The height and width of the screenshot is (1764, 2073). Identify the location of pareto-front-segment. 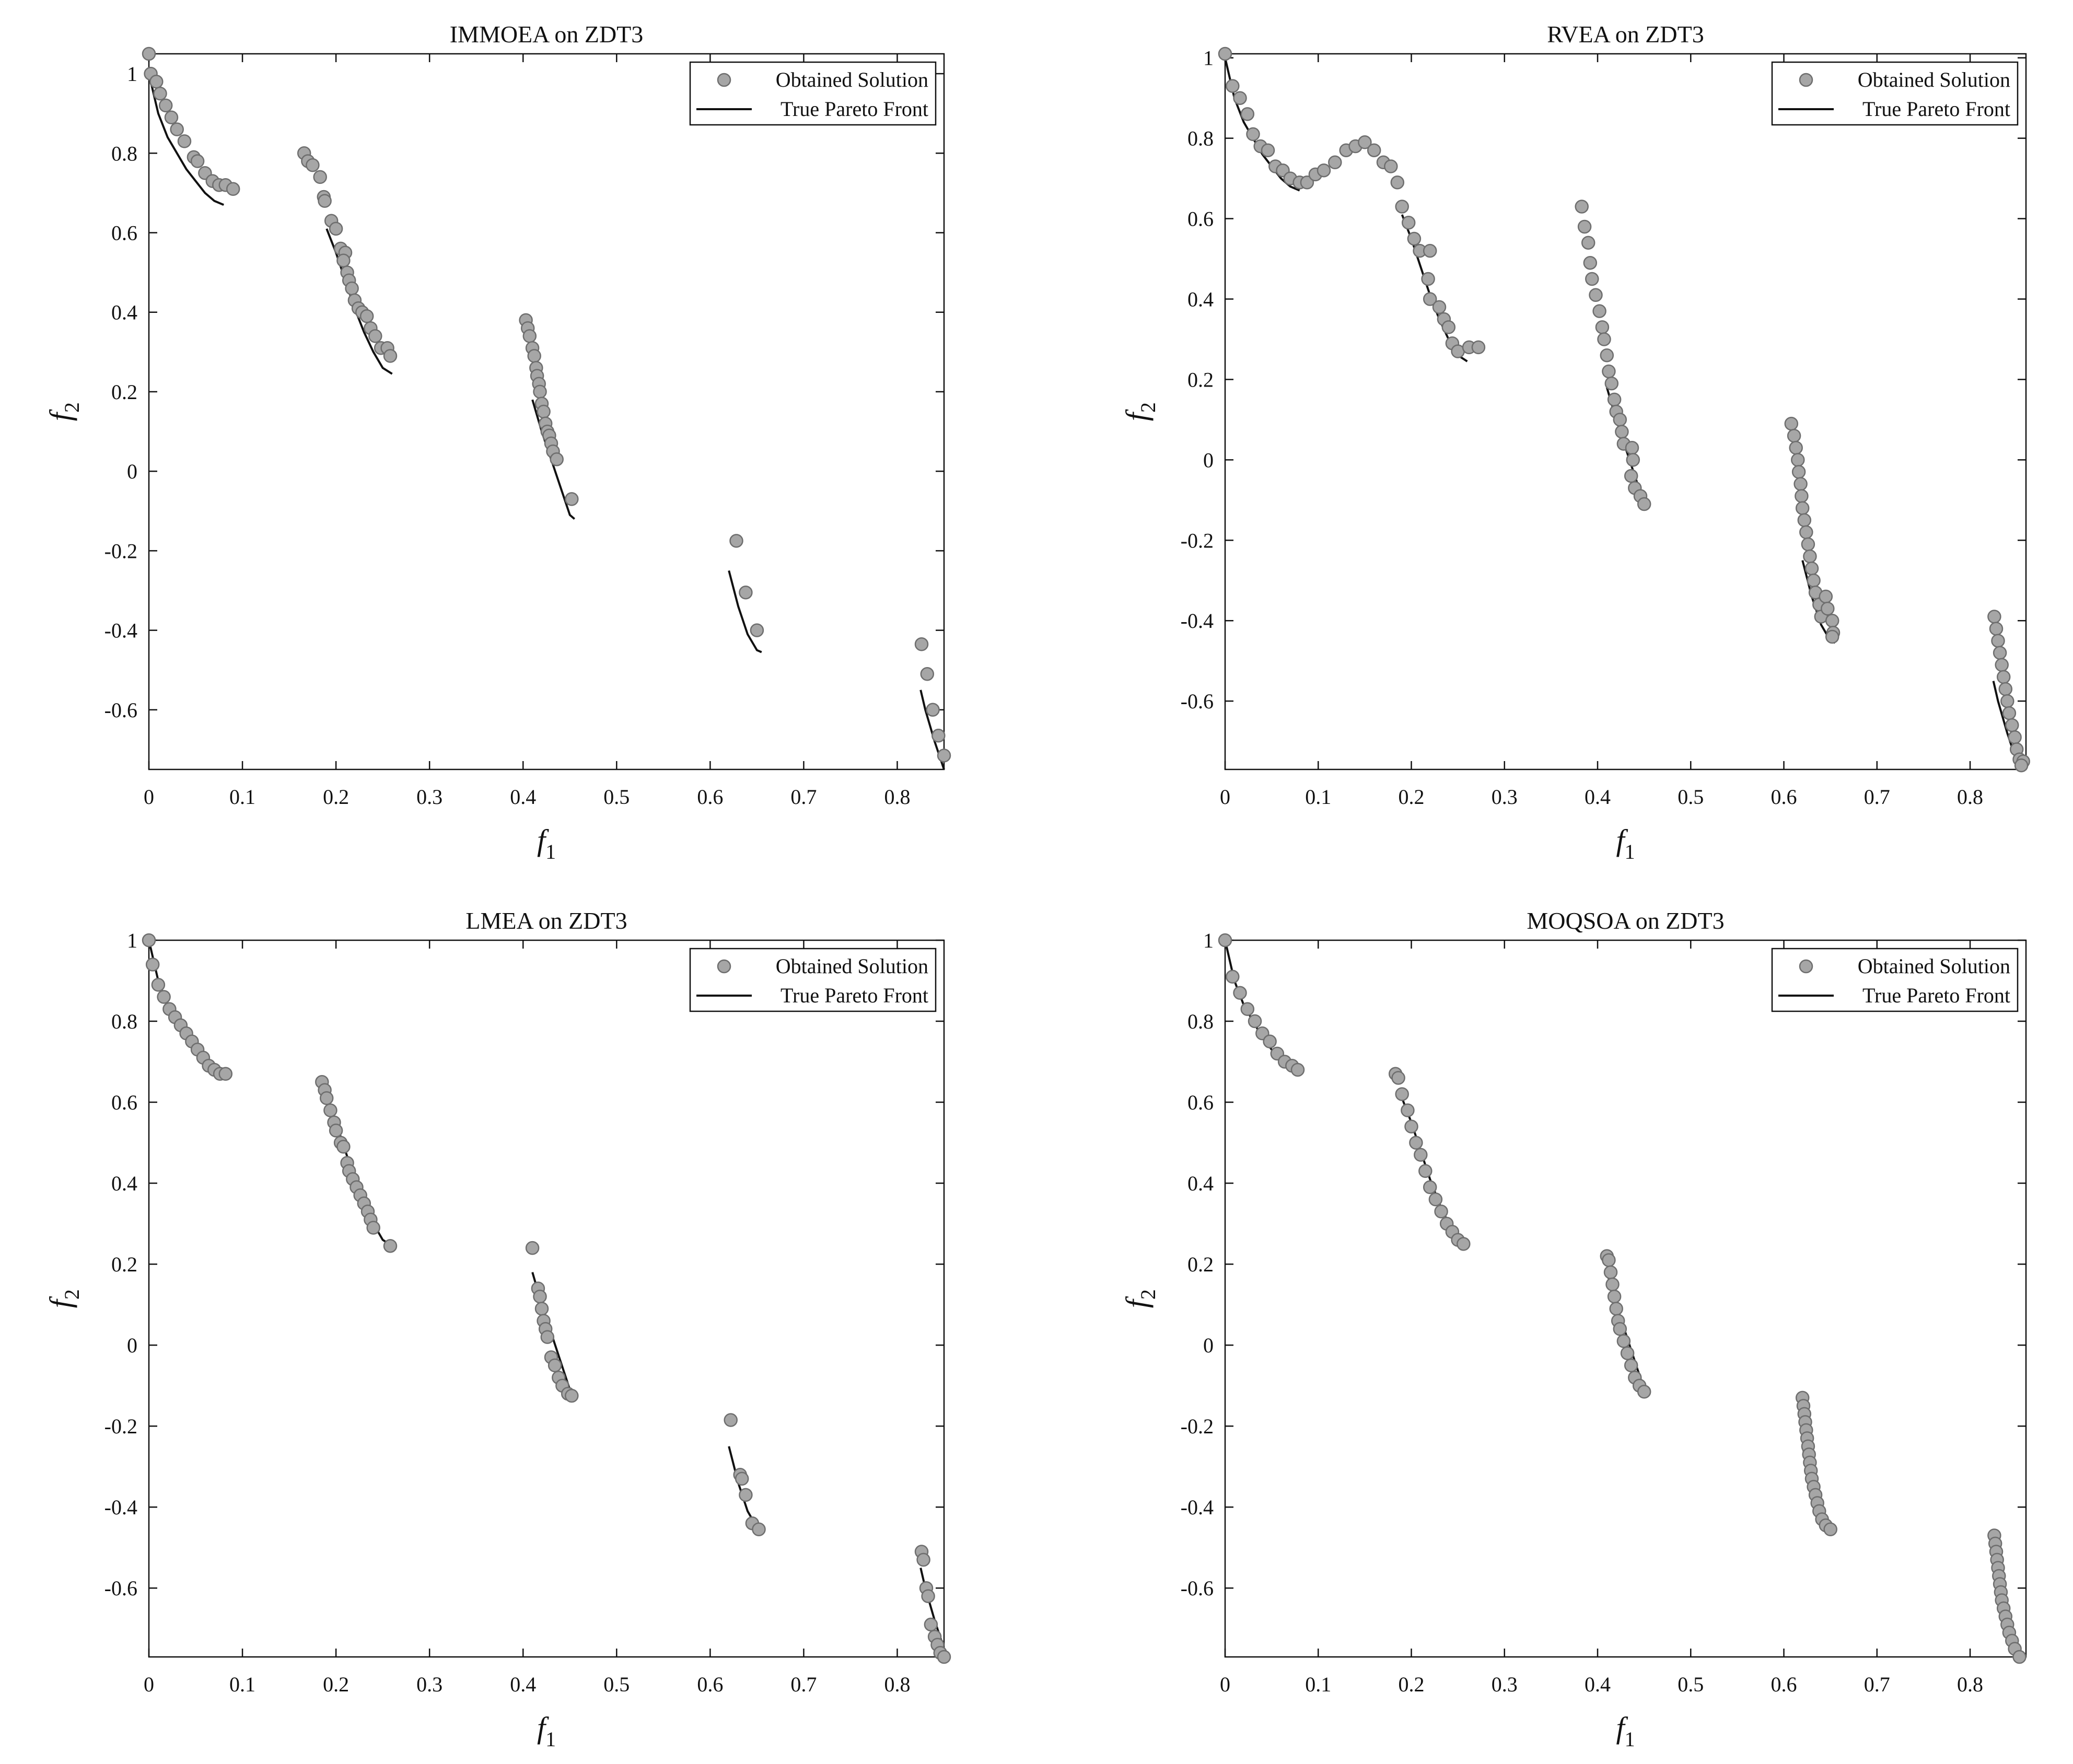
(1262, 1008).